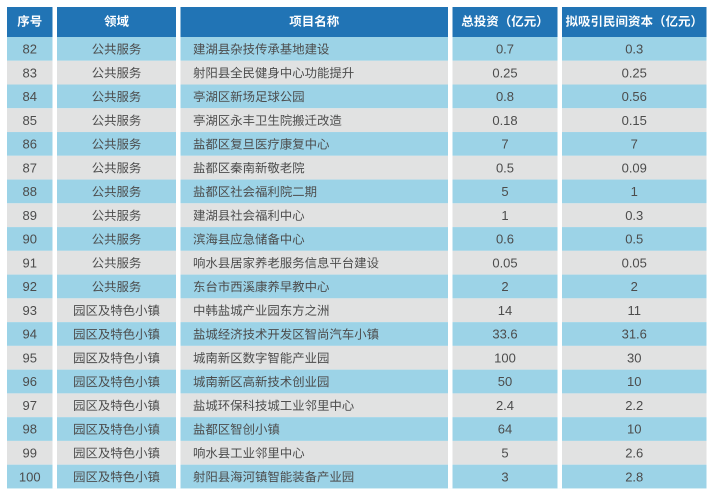 Image resolution: width=714 pixels, height=499 pixels. I want to click on svg-text: 33.6, so click(504, 334).